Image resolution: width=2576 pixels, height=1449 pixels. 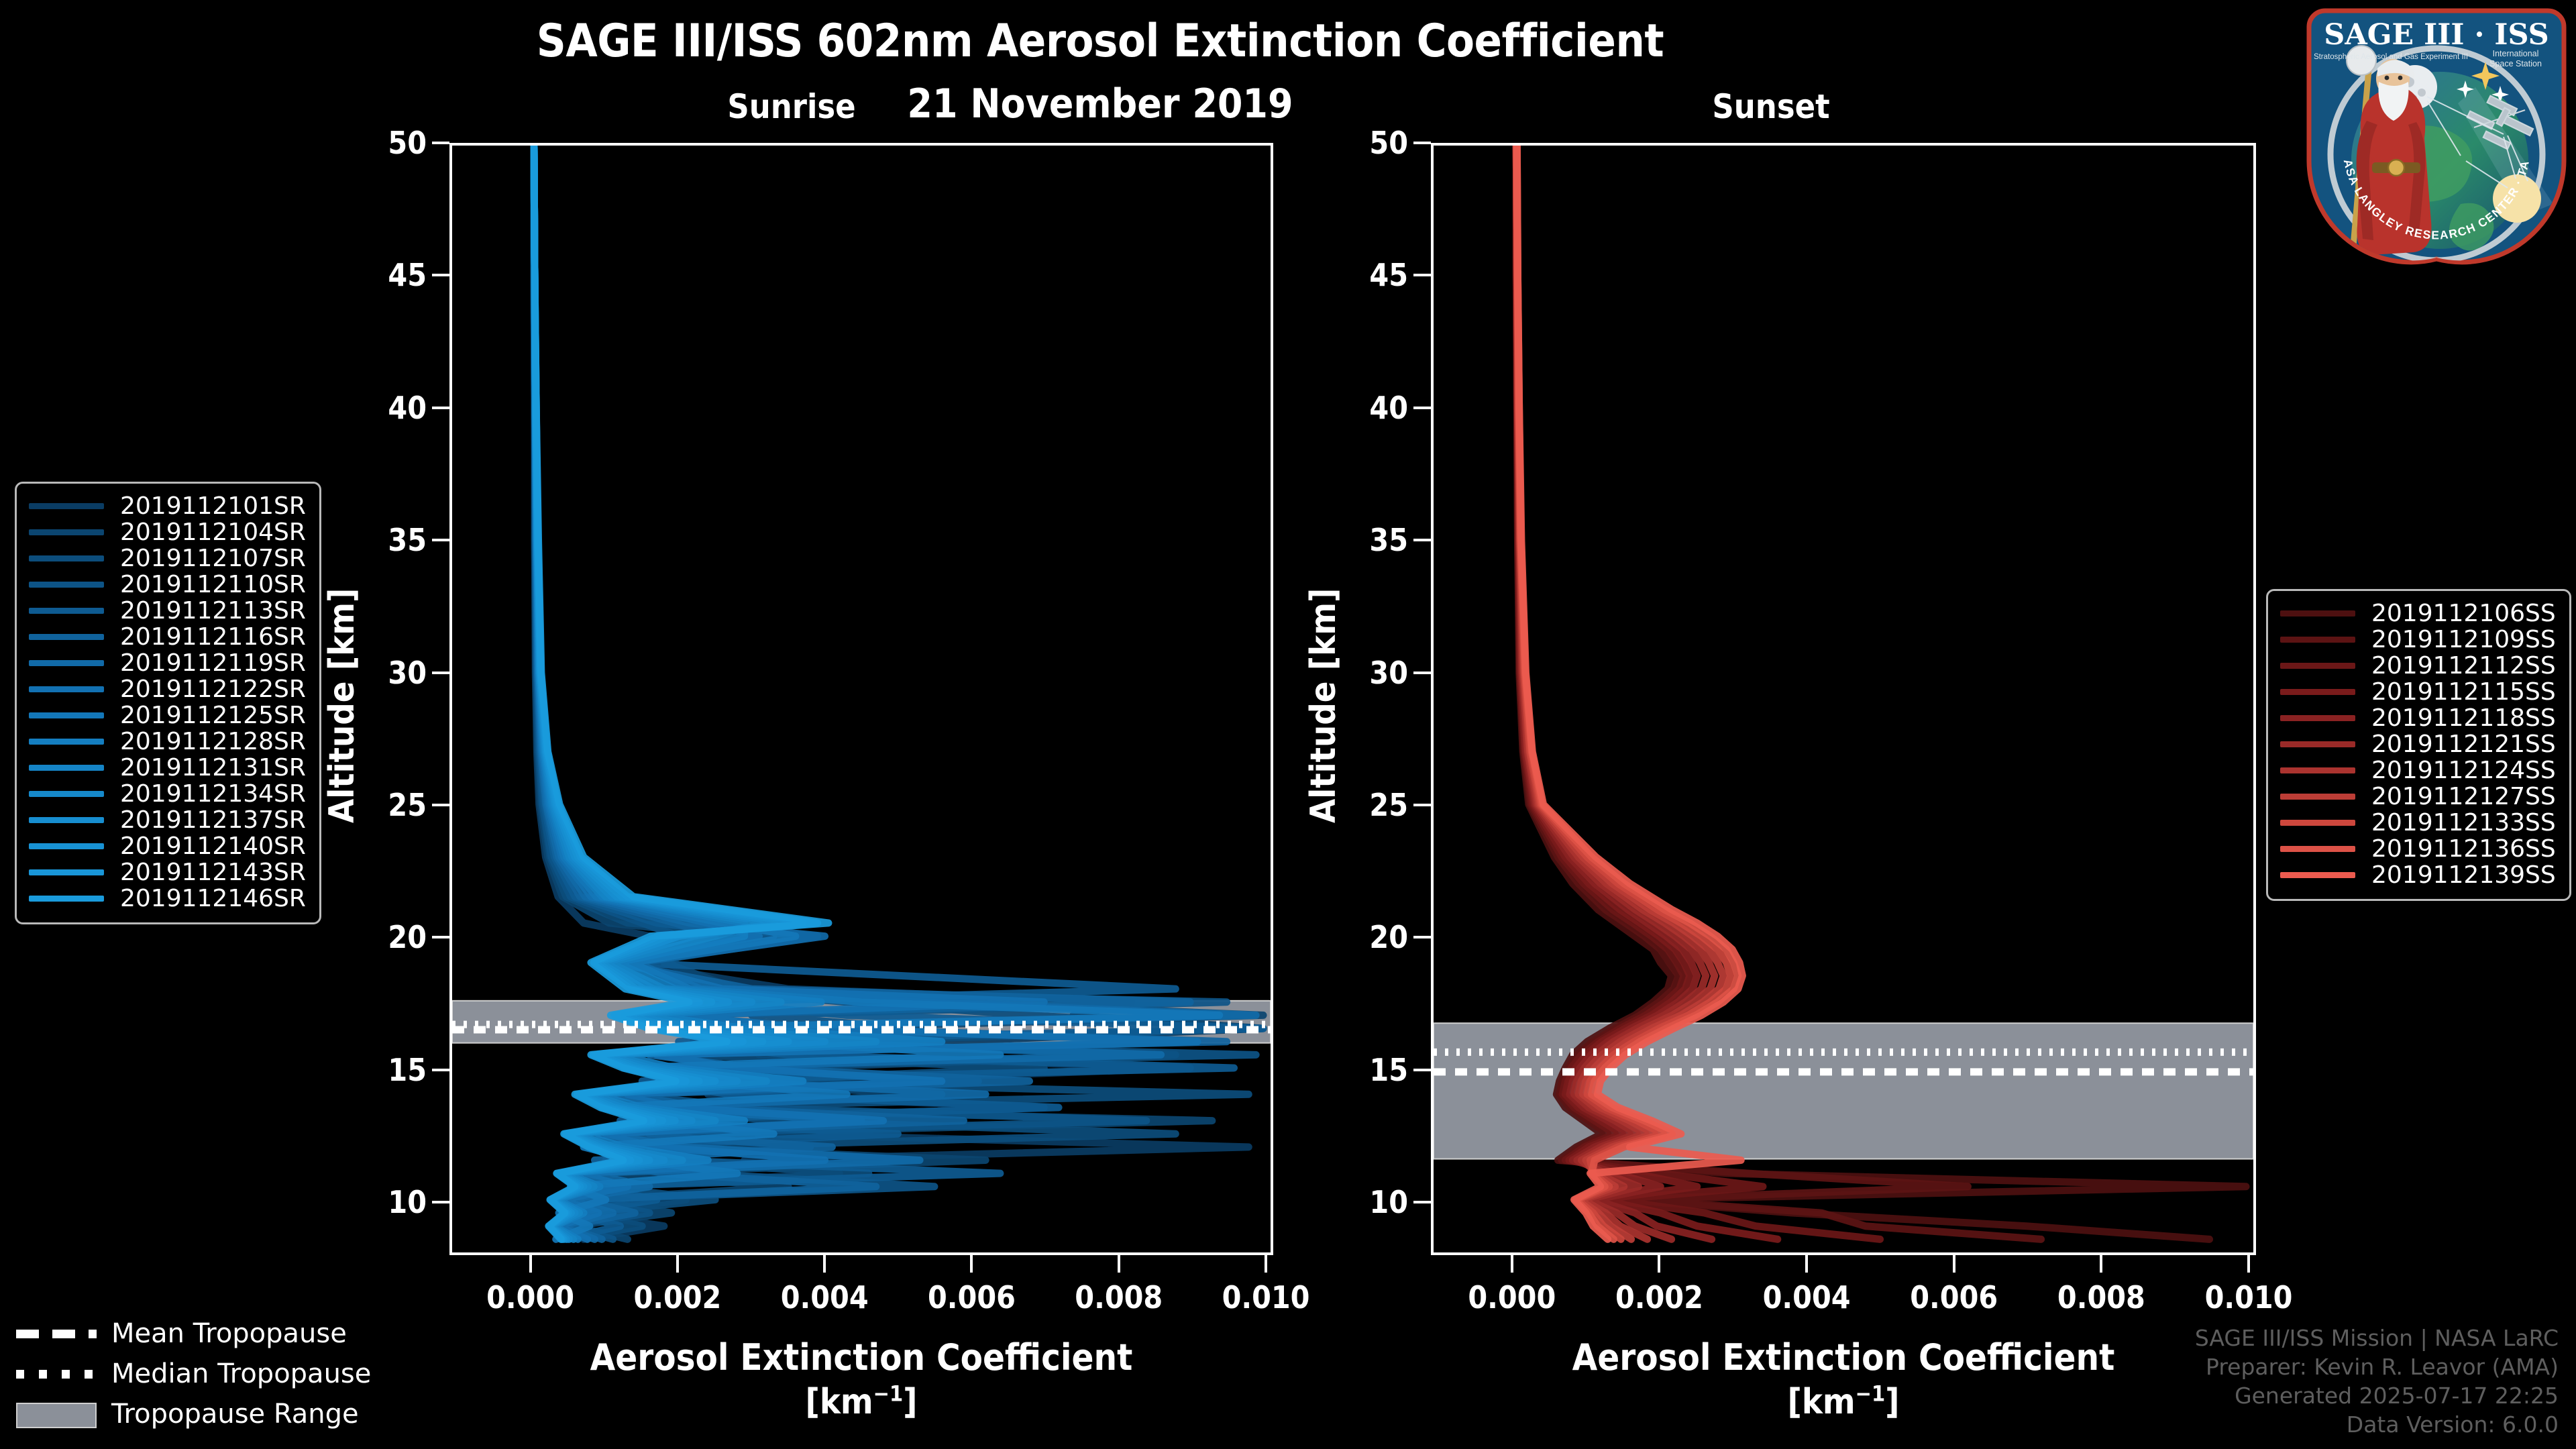 I want to click on legend-item-2019112131SR: 2019112131SR, so click(x=167, y=768).